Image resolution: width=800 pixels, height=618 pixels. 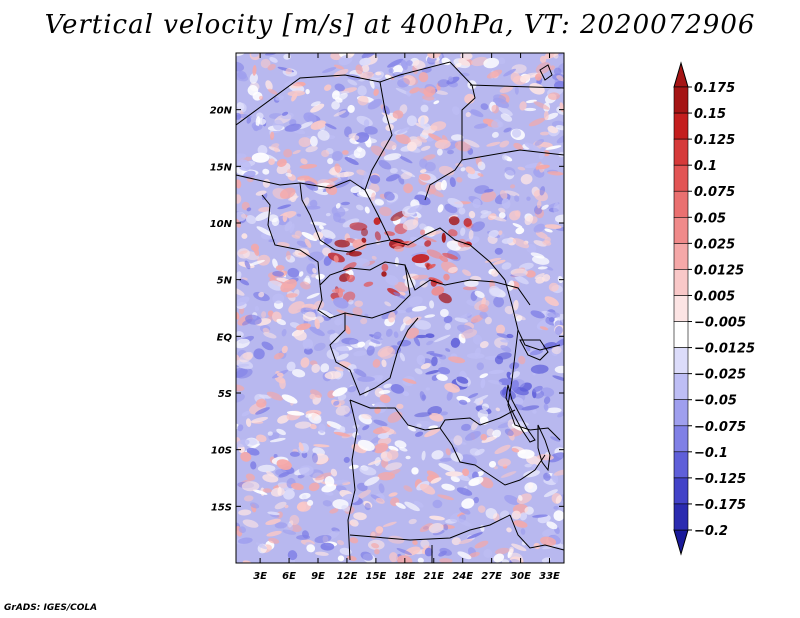 I want to click on lon-label: 30E, so click(x=520, y=576).